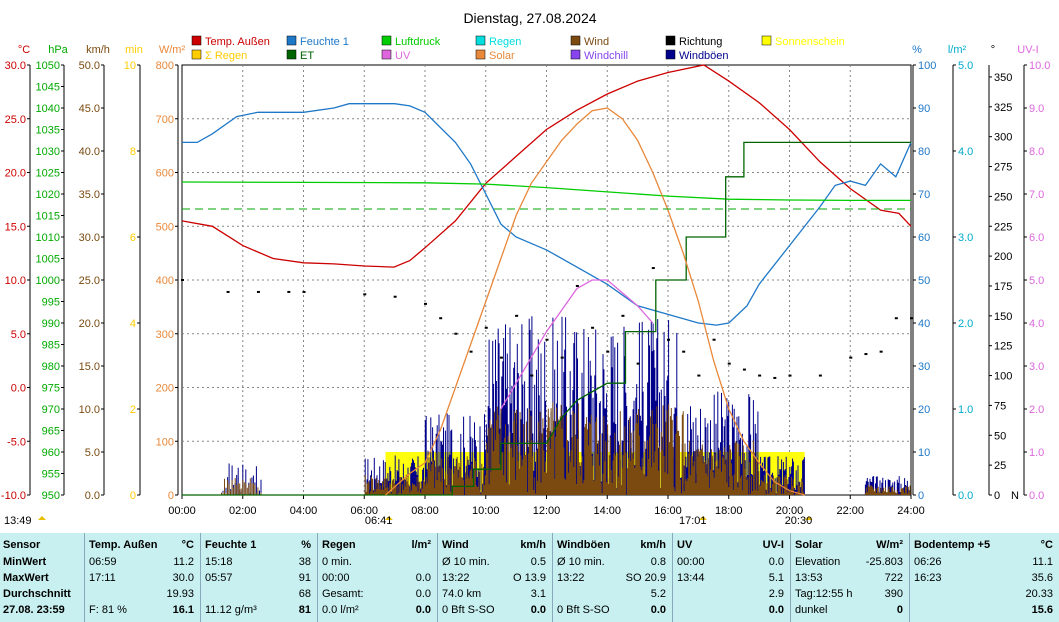 Image resolution: width=1059 pixels, height=622 pixels. I want to click on right-axis-unit: %, so click(917, 50).